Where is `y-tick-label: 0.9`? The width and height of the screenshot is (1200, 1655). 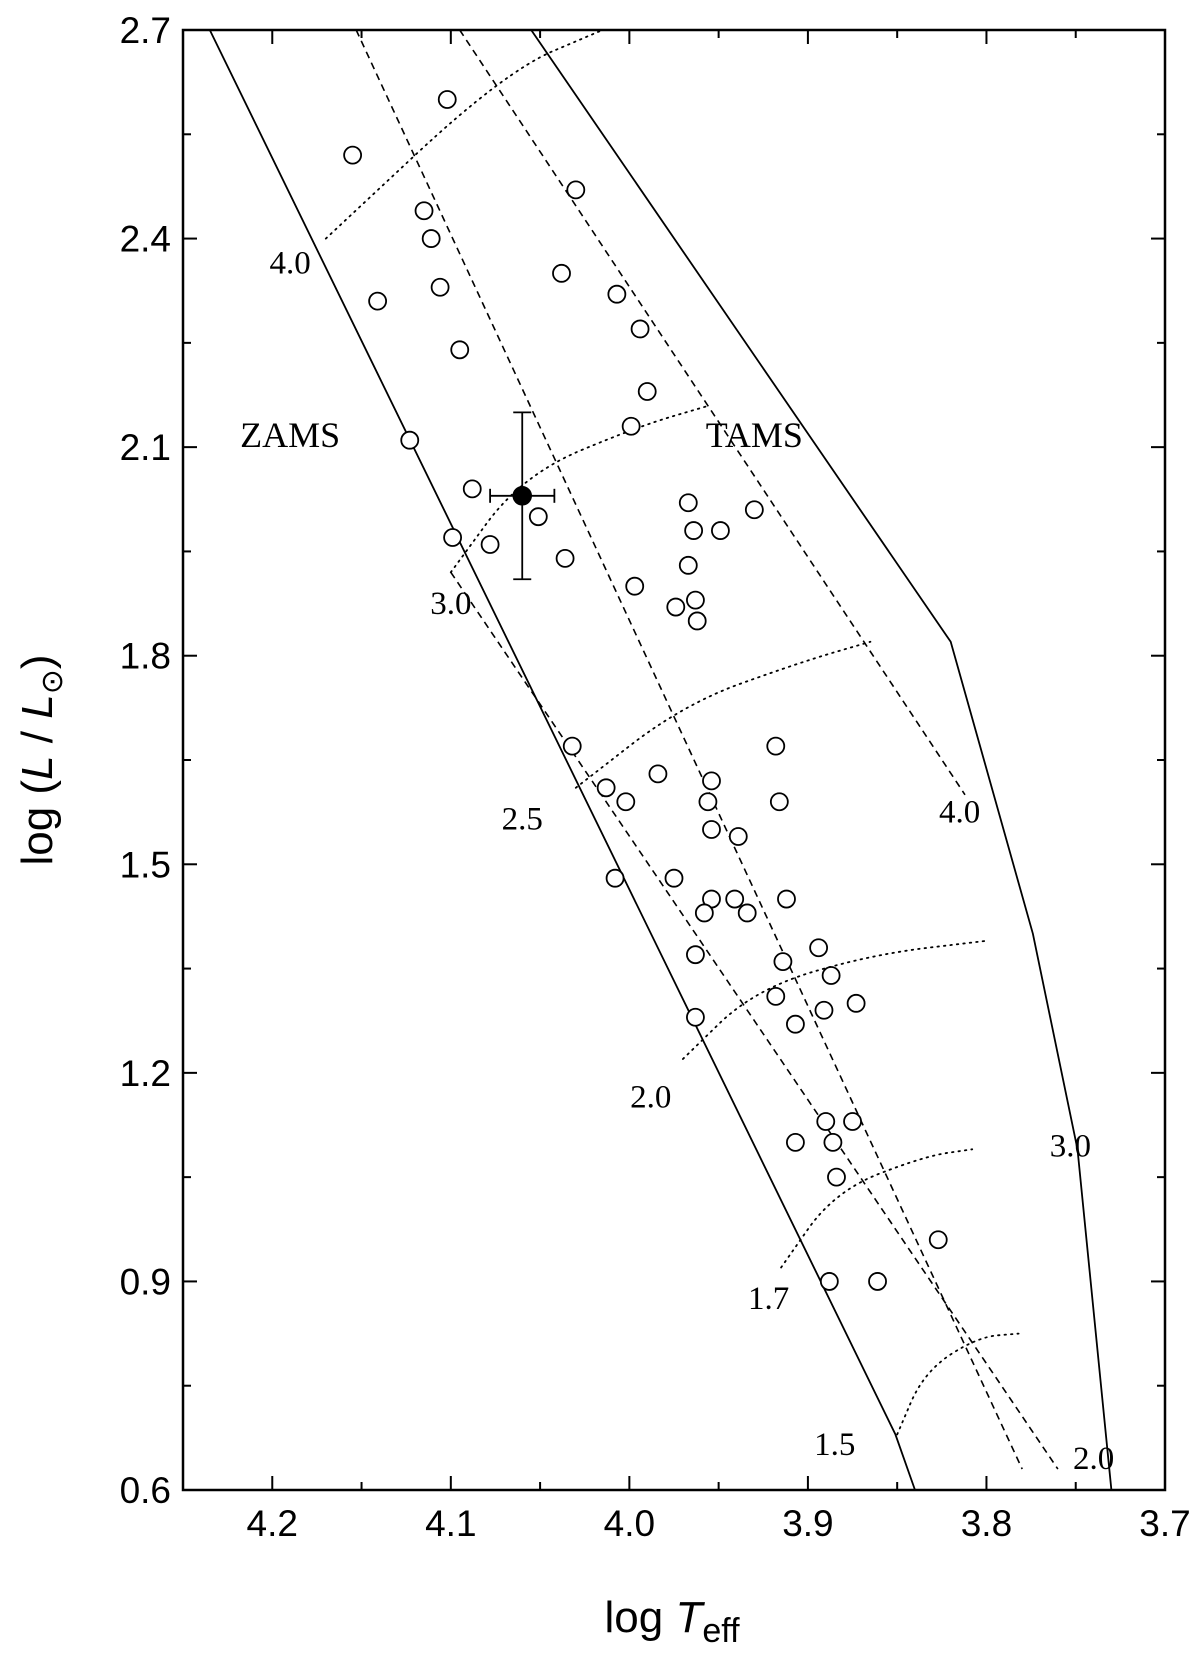 y-tick-label: 0.9 is located at coordinates (145, 1281).